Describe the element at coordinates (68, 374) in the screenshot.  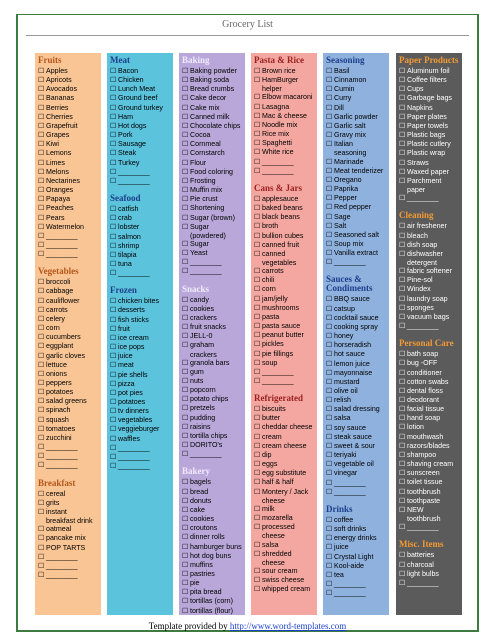
I see `list-item: onions` at that location.